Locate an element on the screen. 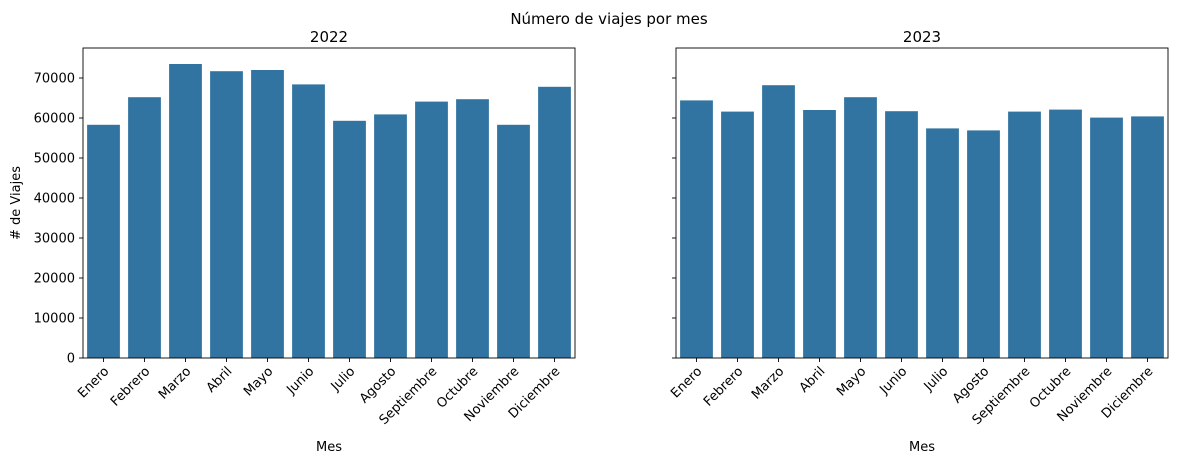 The height and width of the screenshot is (464, 1187). subplot-title: 2023 is located at coordinates (922, 37).